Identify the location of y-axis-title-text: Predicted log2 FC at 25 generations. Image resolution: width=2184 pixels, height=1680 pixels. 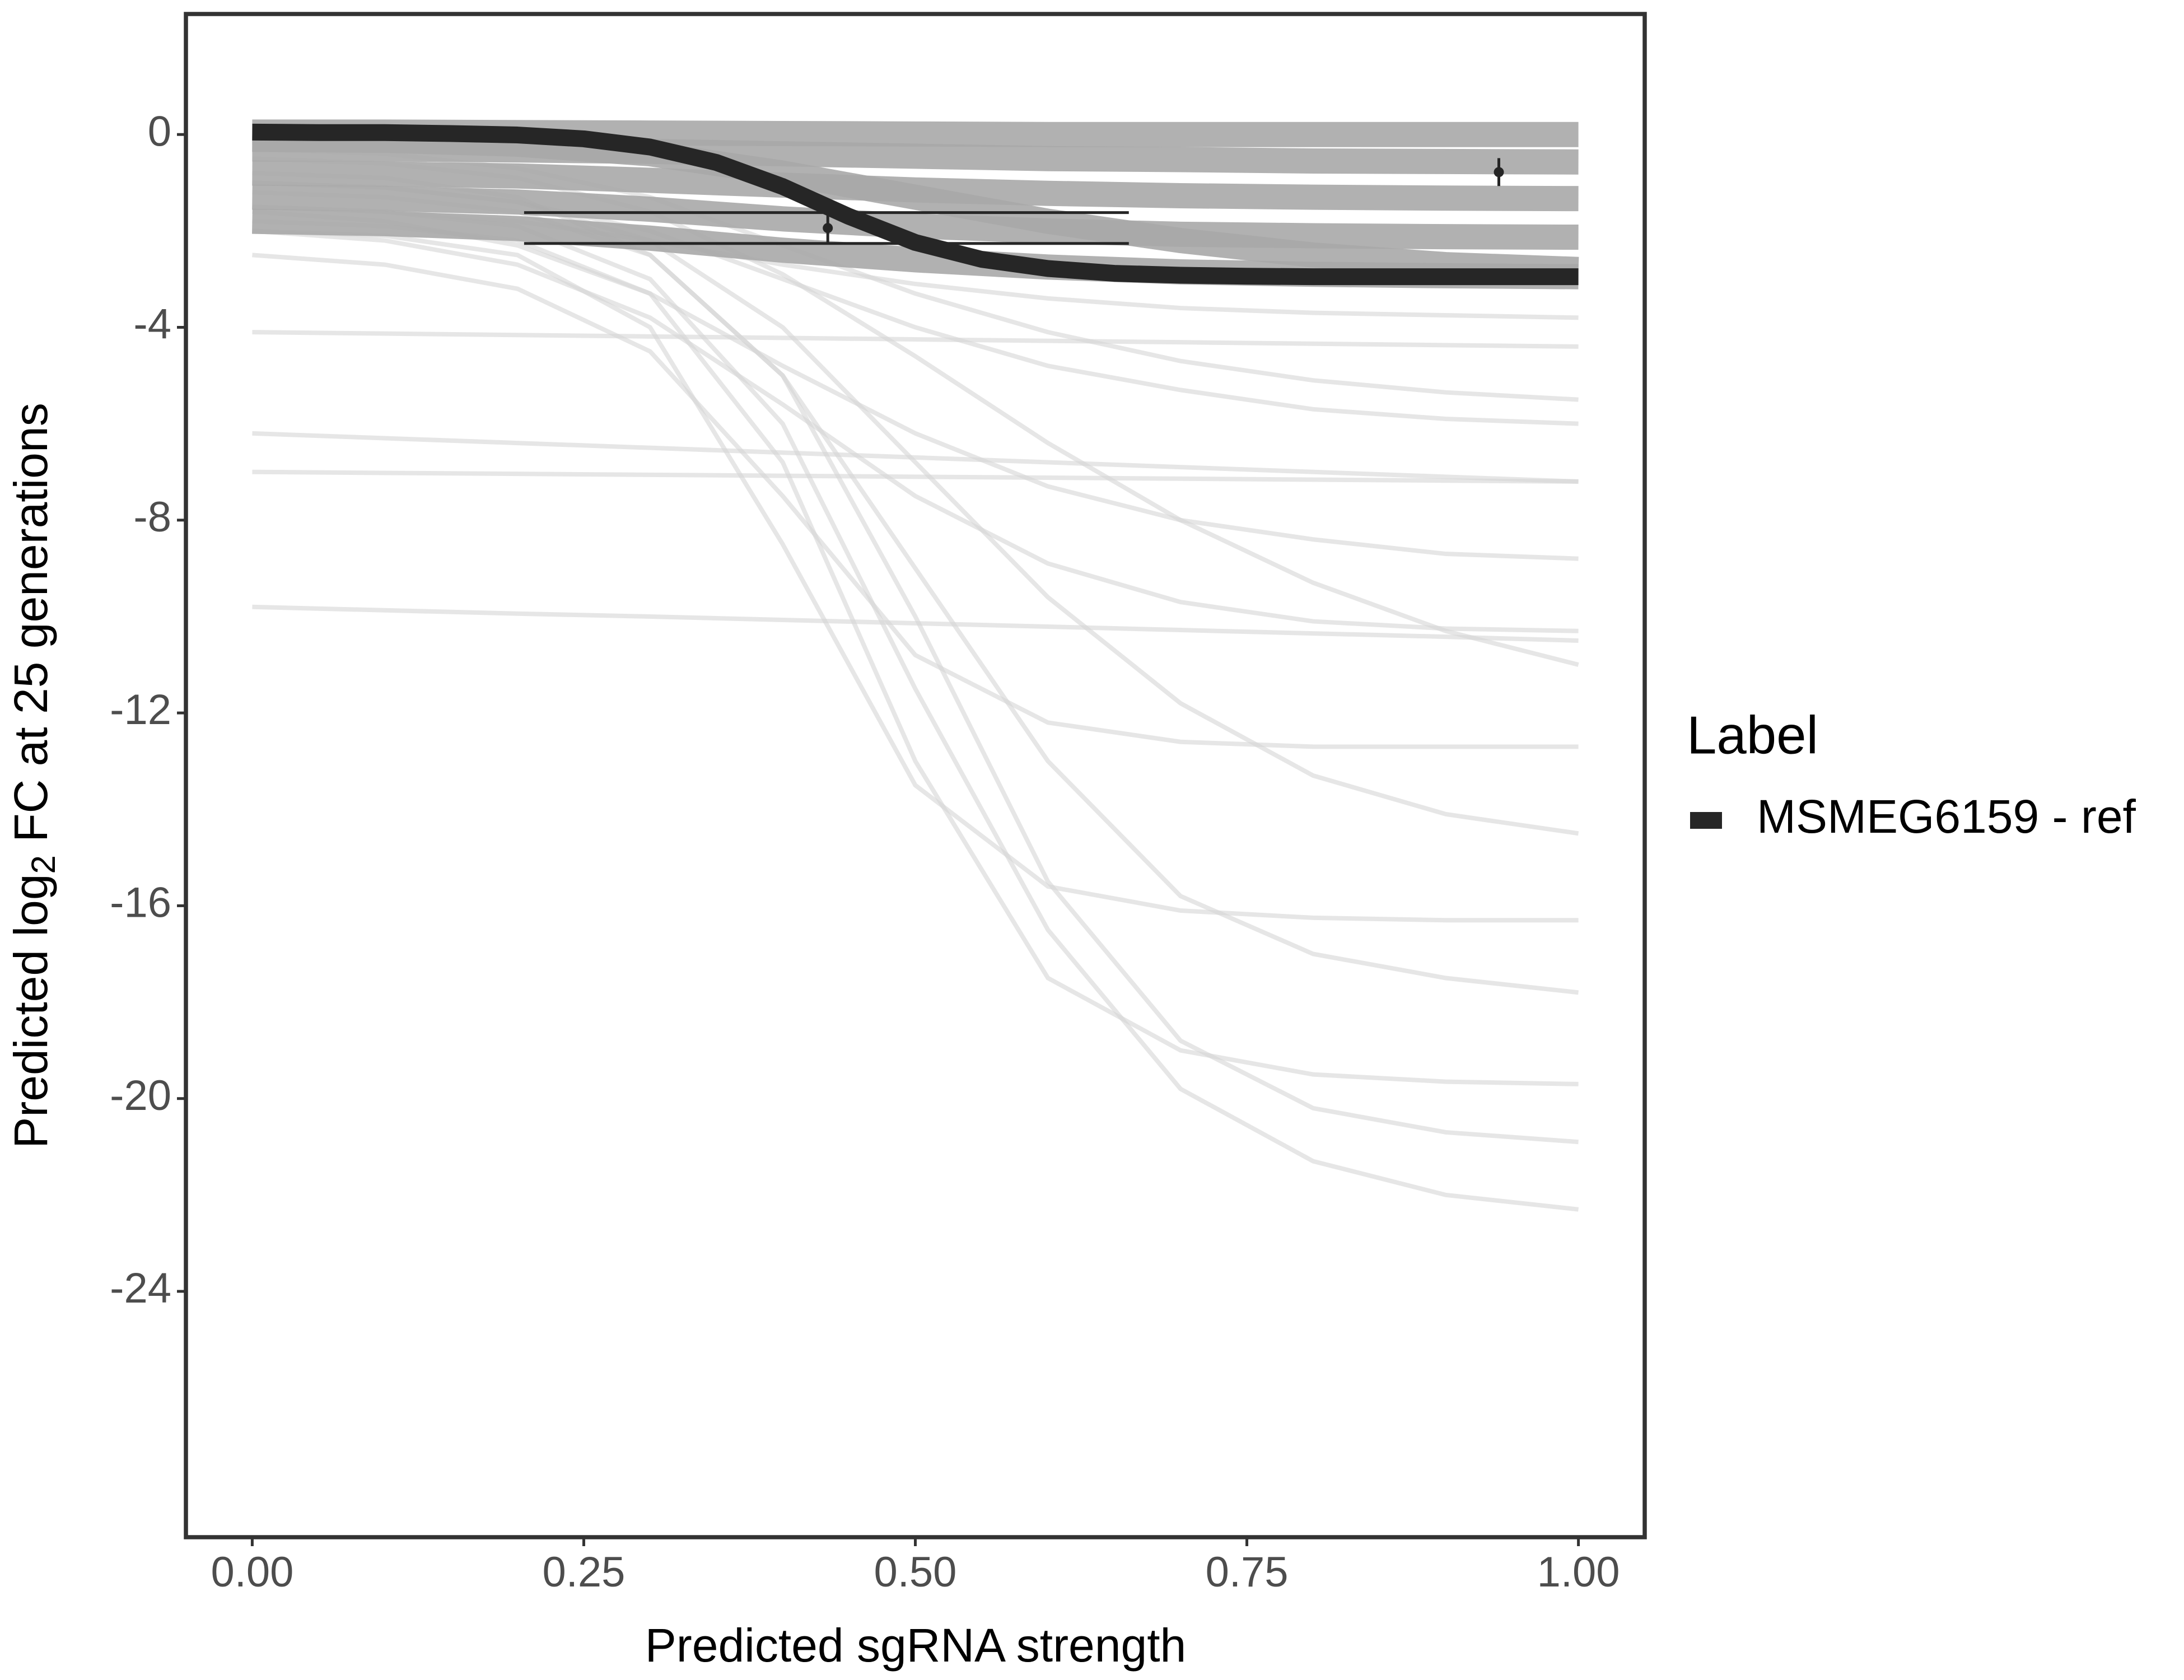
(33, 776).